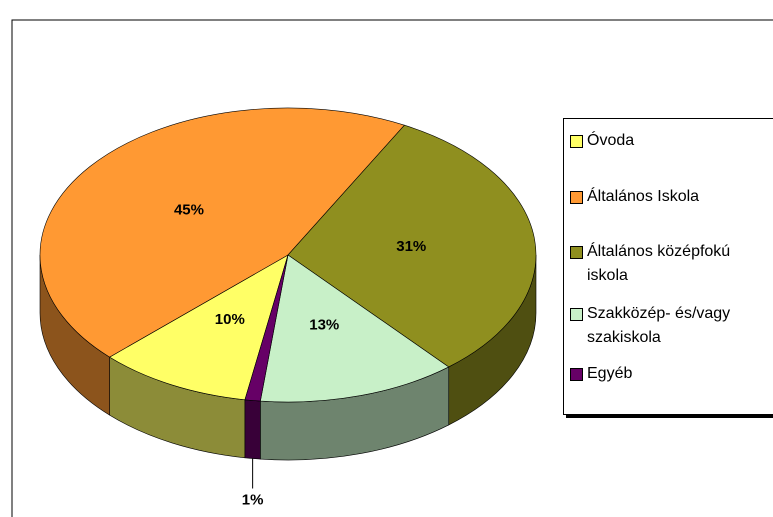 Image resolution: width=773 pixels, height=517 pixels. I want to click on data-label: 10%, so click(230, 319).